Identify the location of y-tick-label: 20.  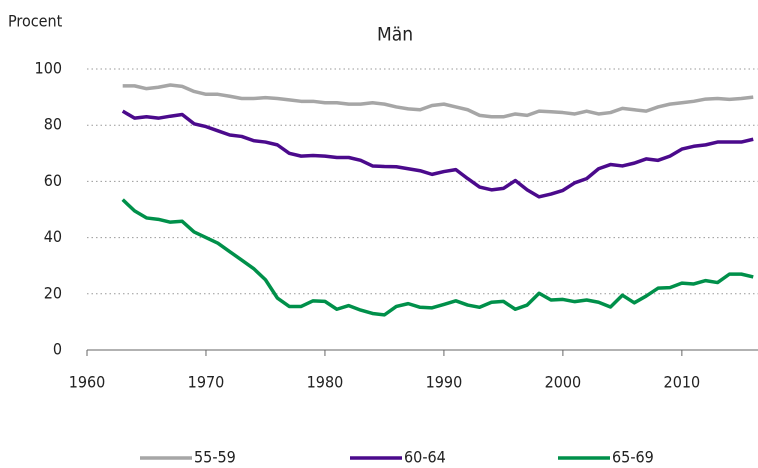
(53, 292).